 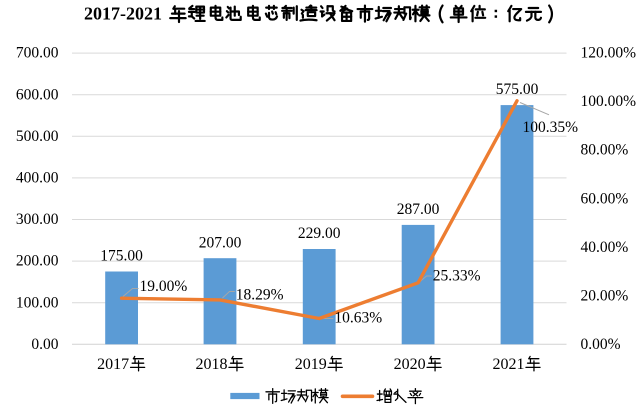 What do you see at coordinates (551, 127) in the screenshot?
I see `svg-text: 100.35%` at bounding box center [551, 127].